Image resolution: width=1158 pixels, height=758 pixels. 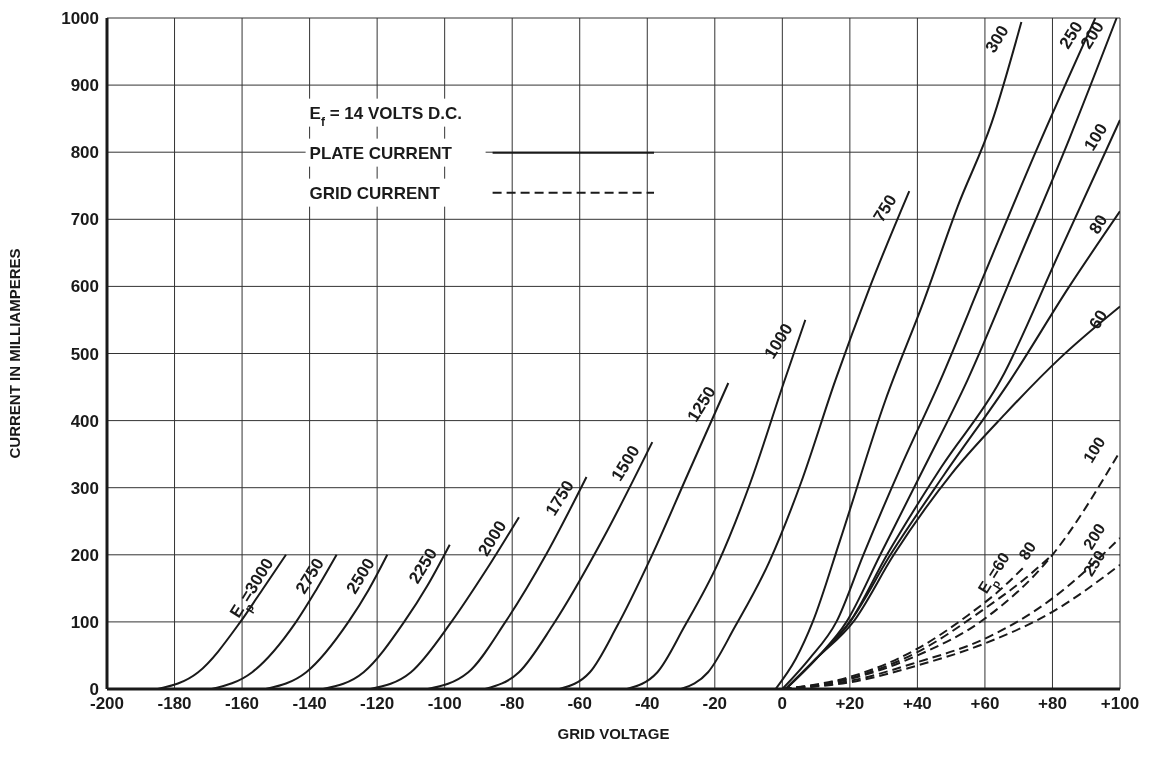 What do you see at coordinates (386, 116) in the screenshot?
I see `annotation: E$_{f}$ = 14 VOLTS D.C.` at bounding box center [386, 116].